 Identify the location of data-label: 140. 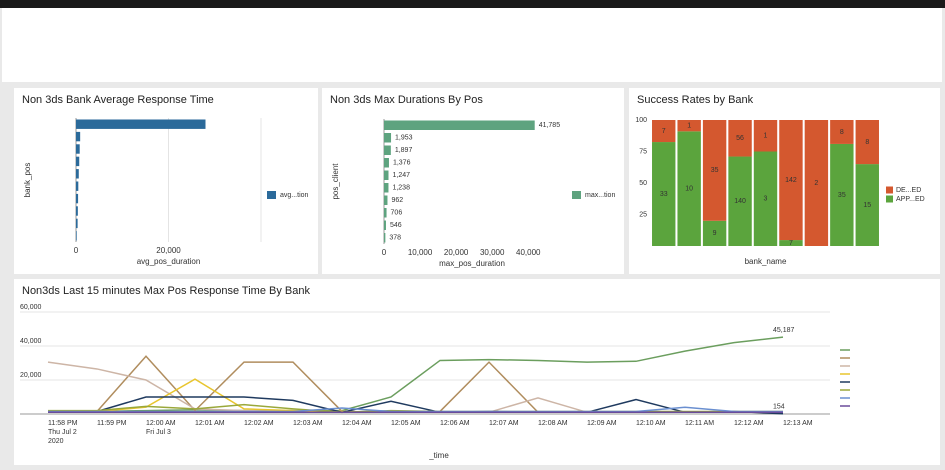
(740, 201).